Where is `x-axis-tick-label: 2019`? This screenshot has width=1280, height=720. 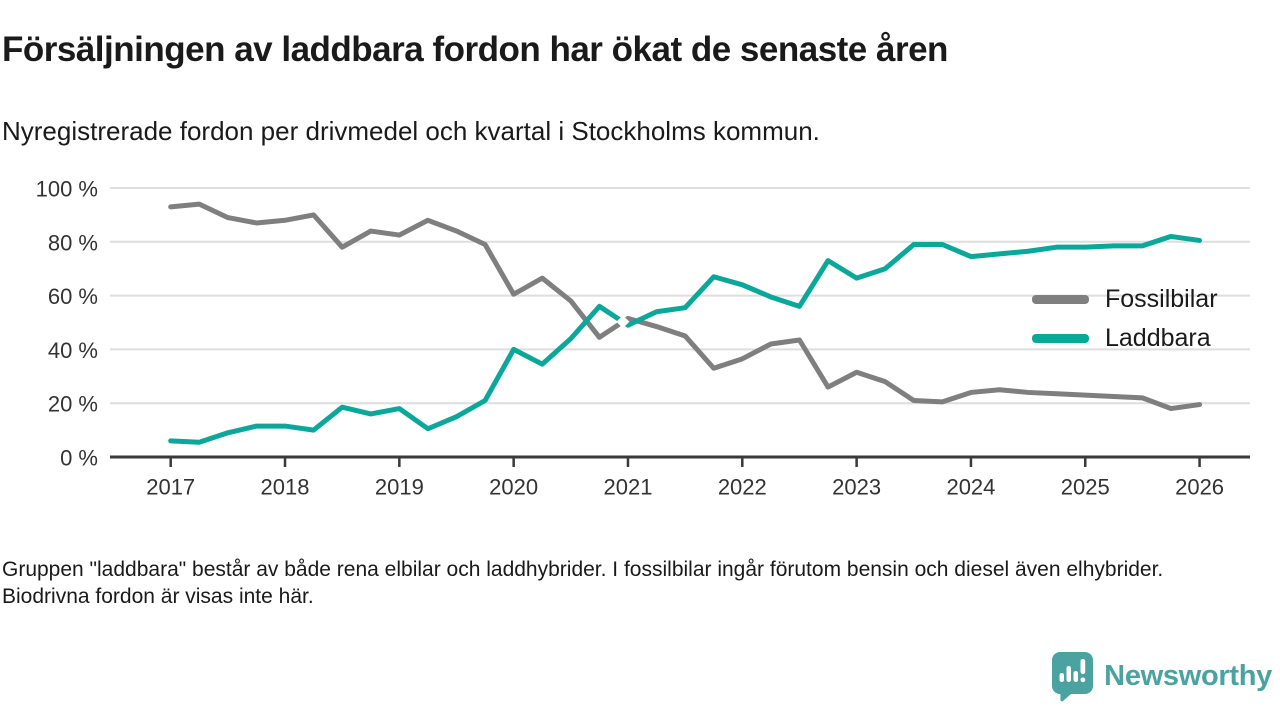
x-axis-tick-label: 2019 is located at coordinates (399, 487).